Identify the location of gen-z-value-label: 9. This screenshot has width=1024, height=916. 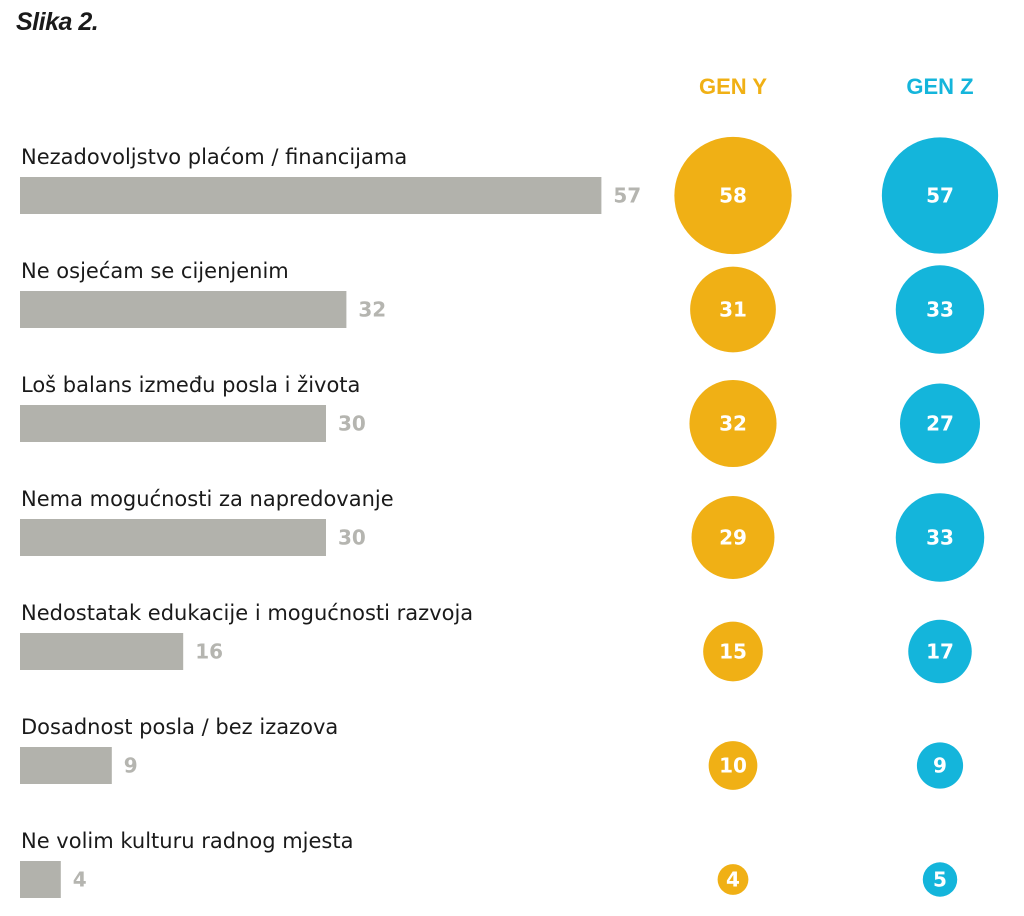
(940, 766).